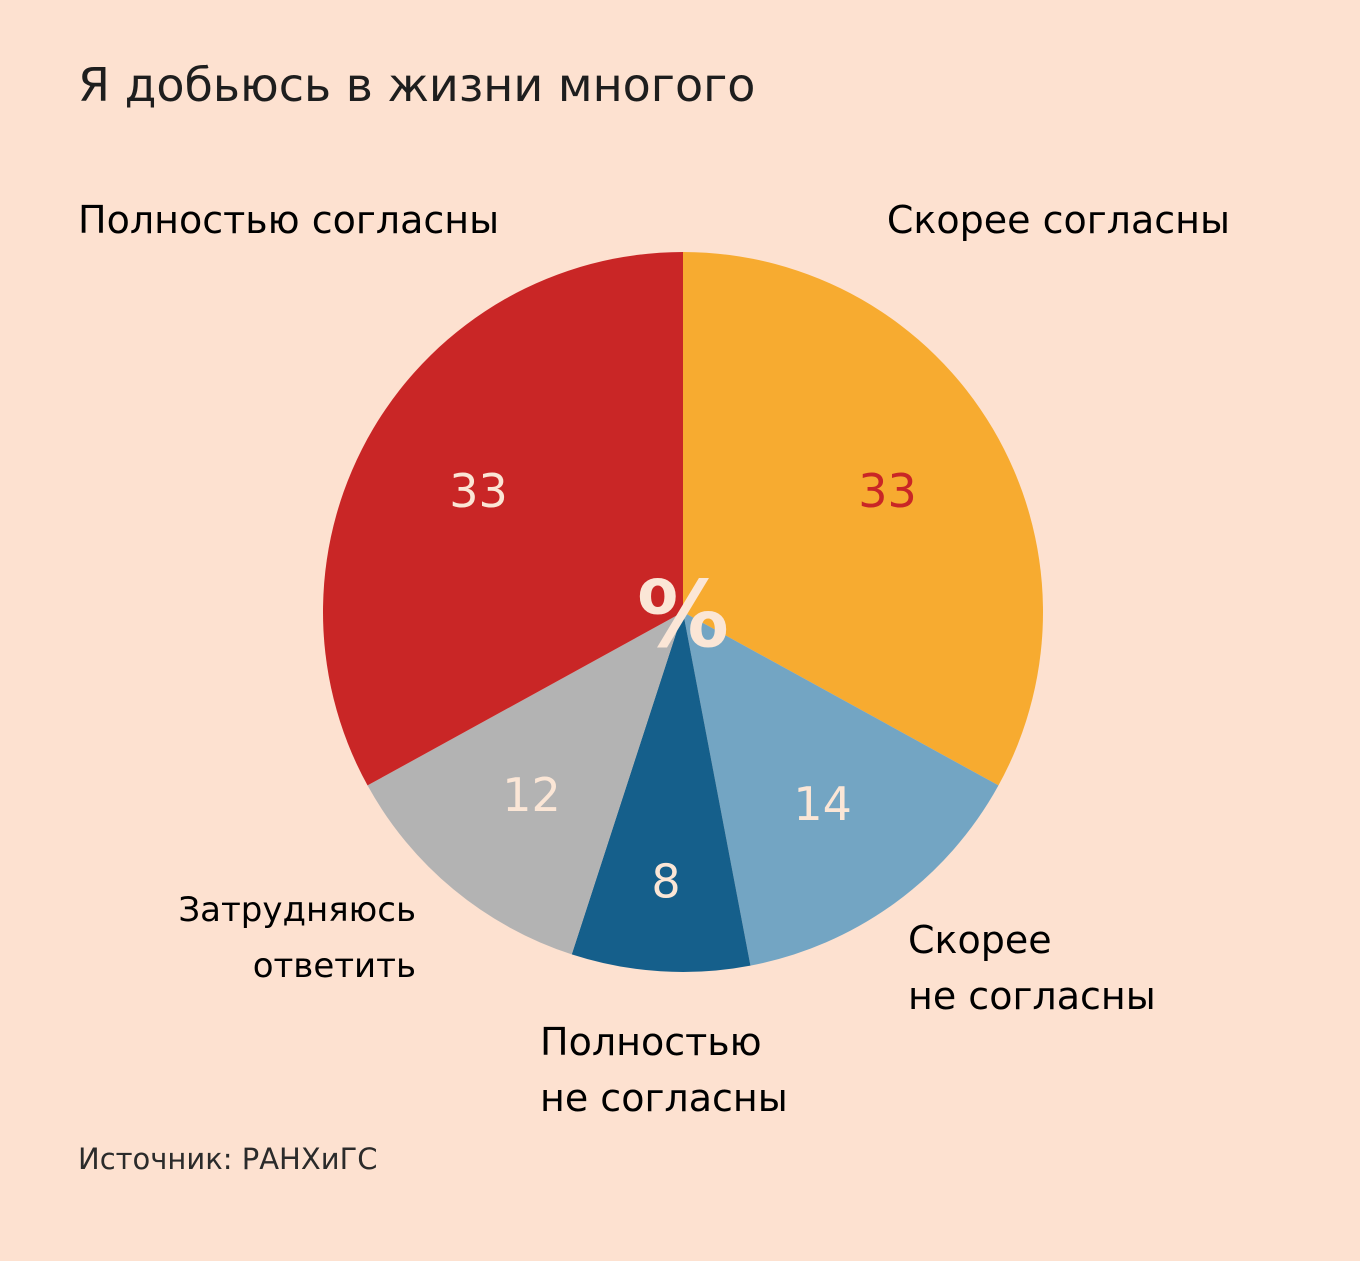  I want to click on pie-slice-fully-agree, so click(502, 519).